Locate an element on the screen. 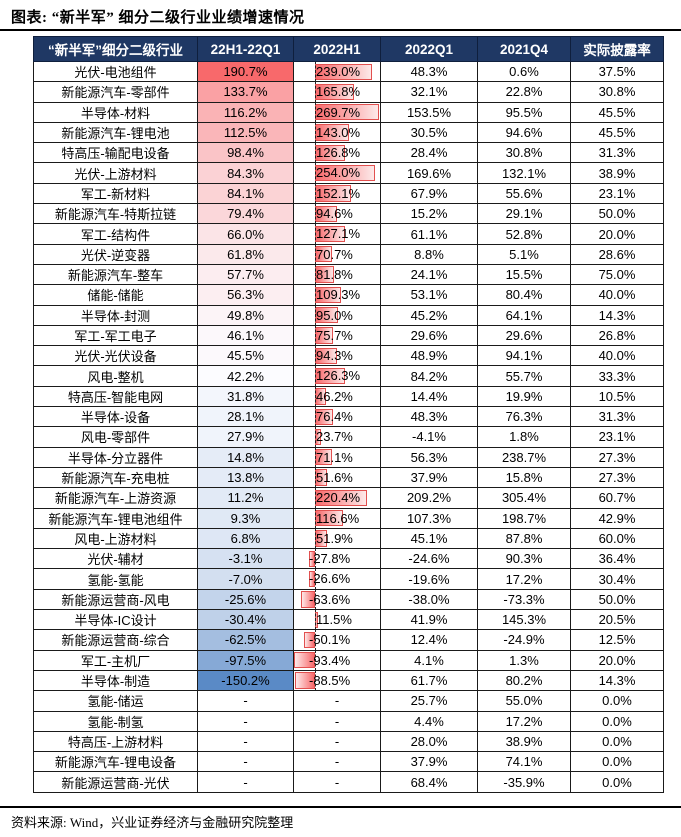 The width and height of the screenshot is (681, 837). growth-2022h1-value: 94.3% is located at coordinates (334, 356).